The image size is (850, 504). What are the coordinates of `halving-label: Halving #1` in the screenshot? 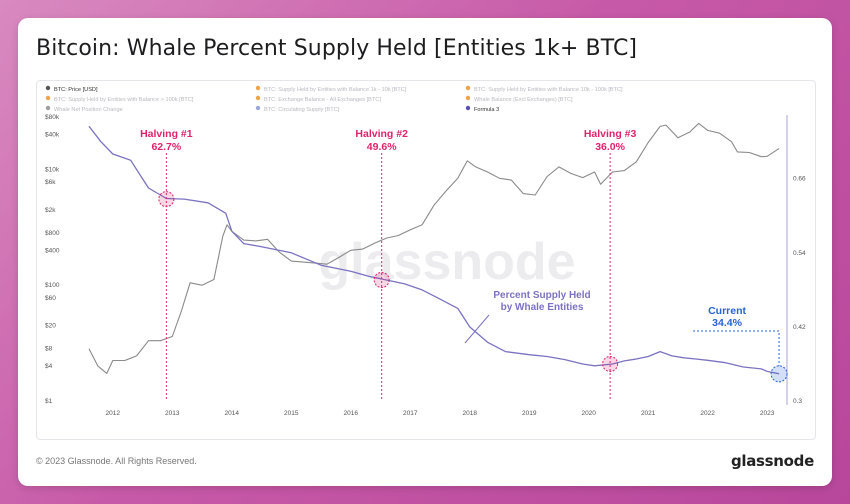 It's located at (166, 134).